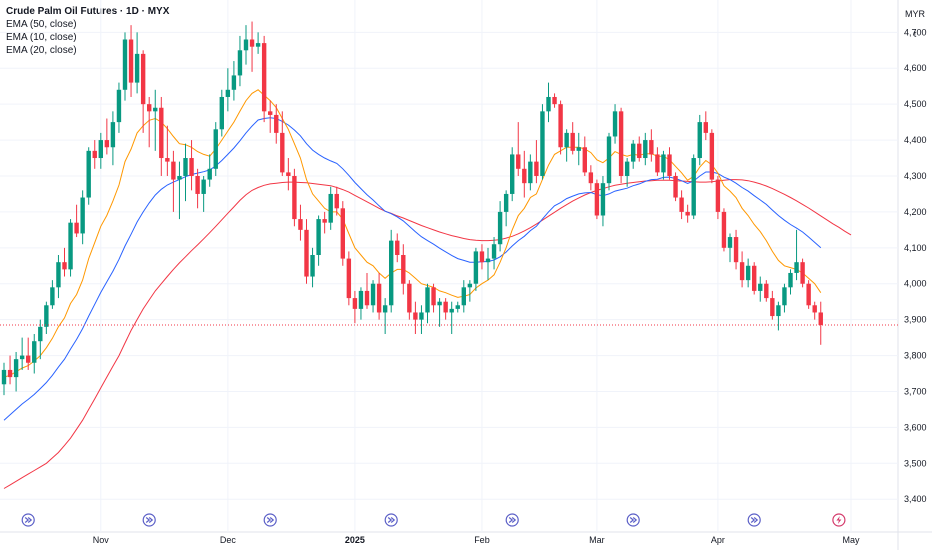 This screenshot has width=932, height=550. I want to click on ema-20-legend: EMA (20, close), so click(41, 50).